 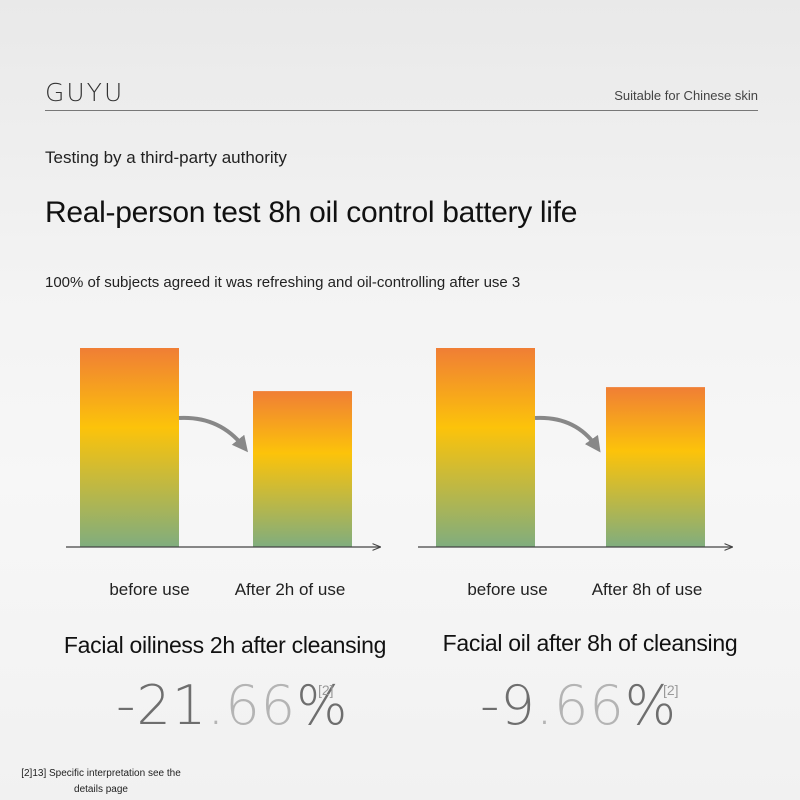 I want to click on chart1-category-before: before use, so click(x=149, y=589).